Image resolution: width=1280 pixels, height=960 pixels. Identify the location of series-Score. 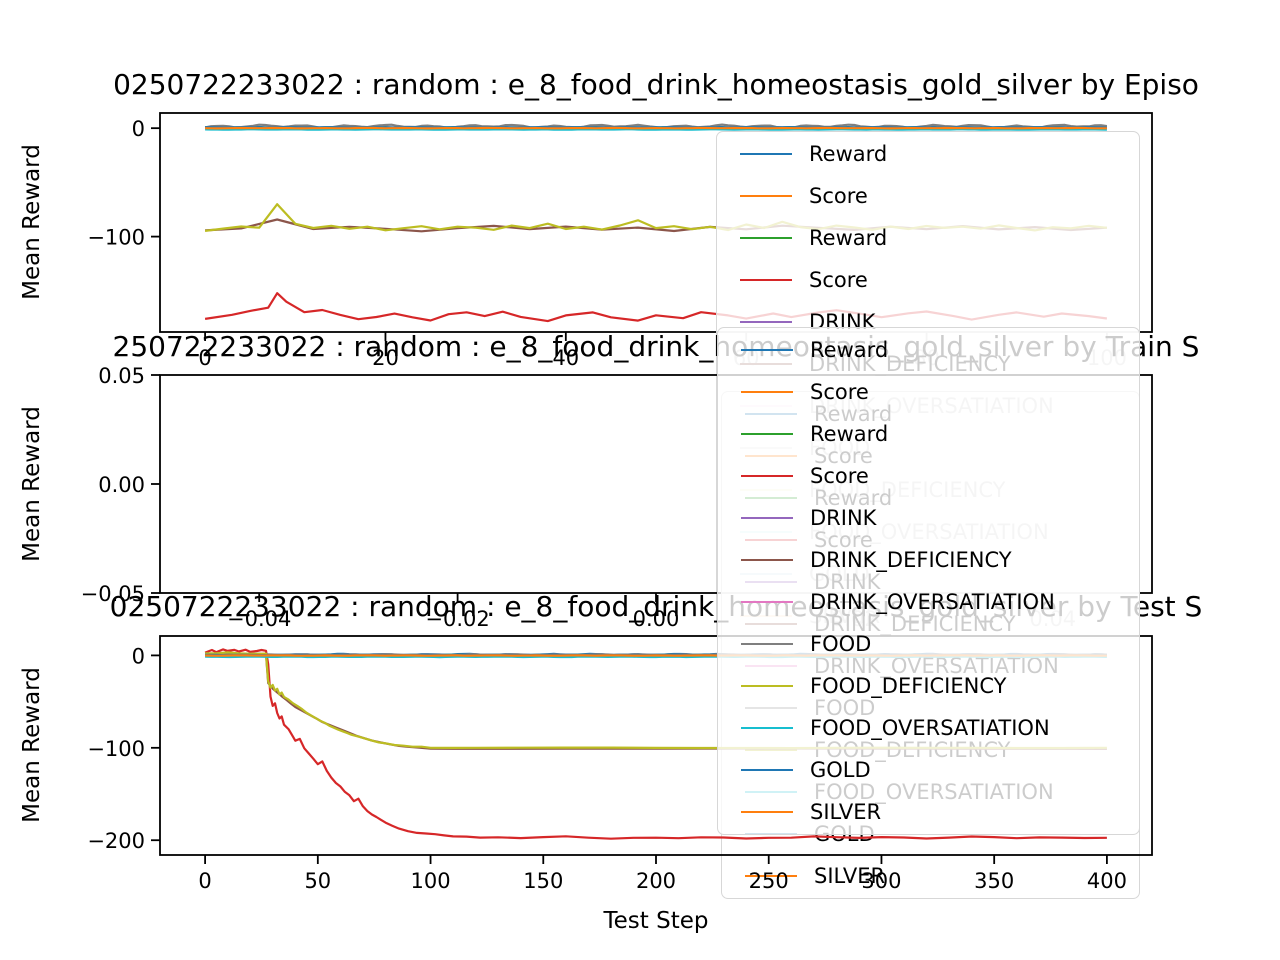
(656, 128).